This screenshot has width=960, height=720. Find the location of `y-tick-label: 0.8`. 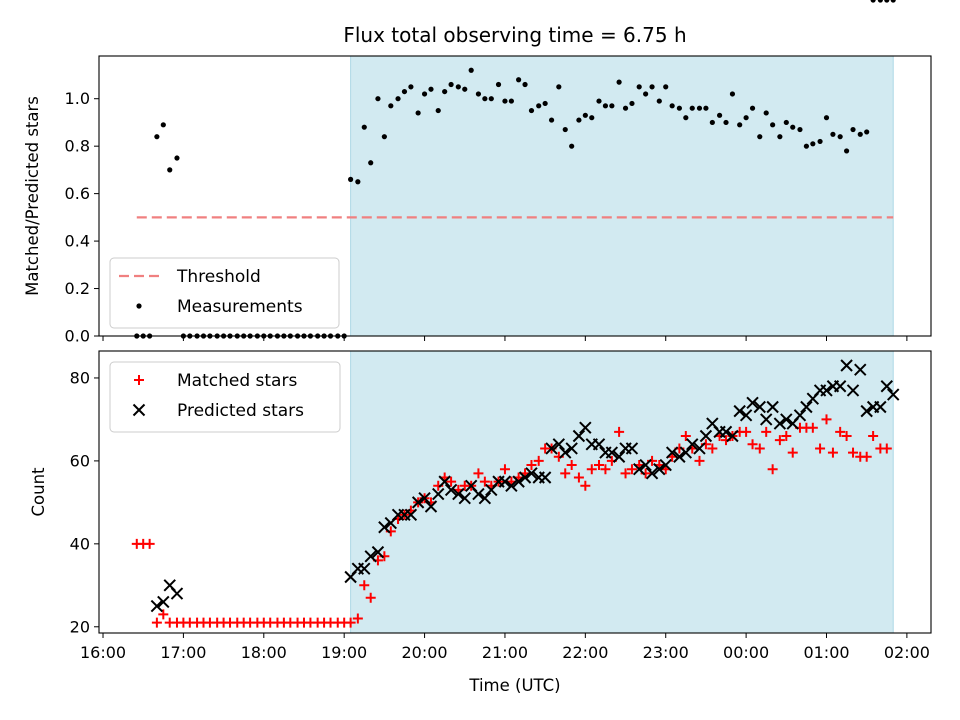

y-tick-label: 0.8 is located at coordinates (77, 146).